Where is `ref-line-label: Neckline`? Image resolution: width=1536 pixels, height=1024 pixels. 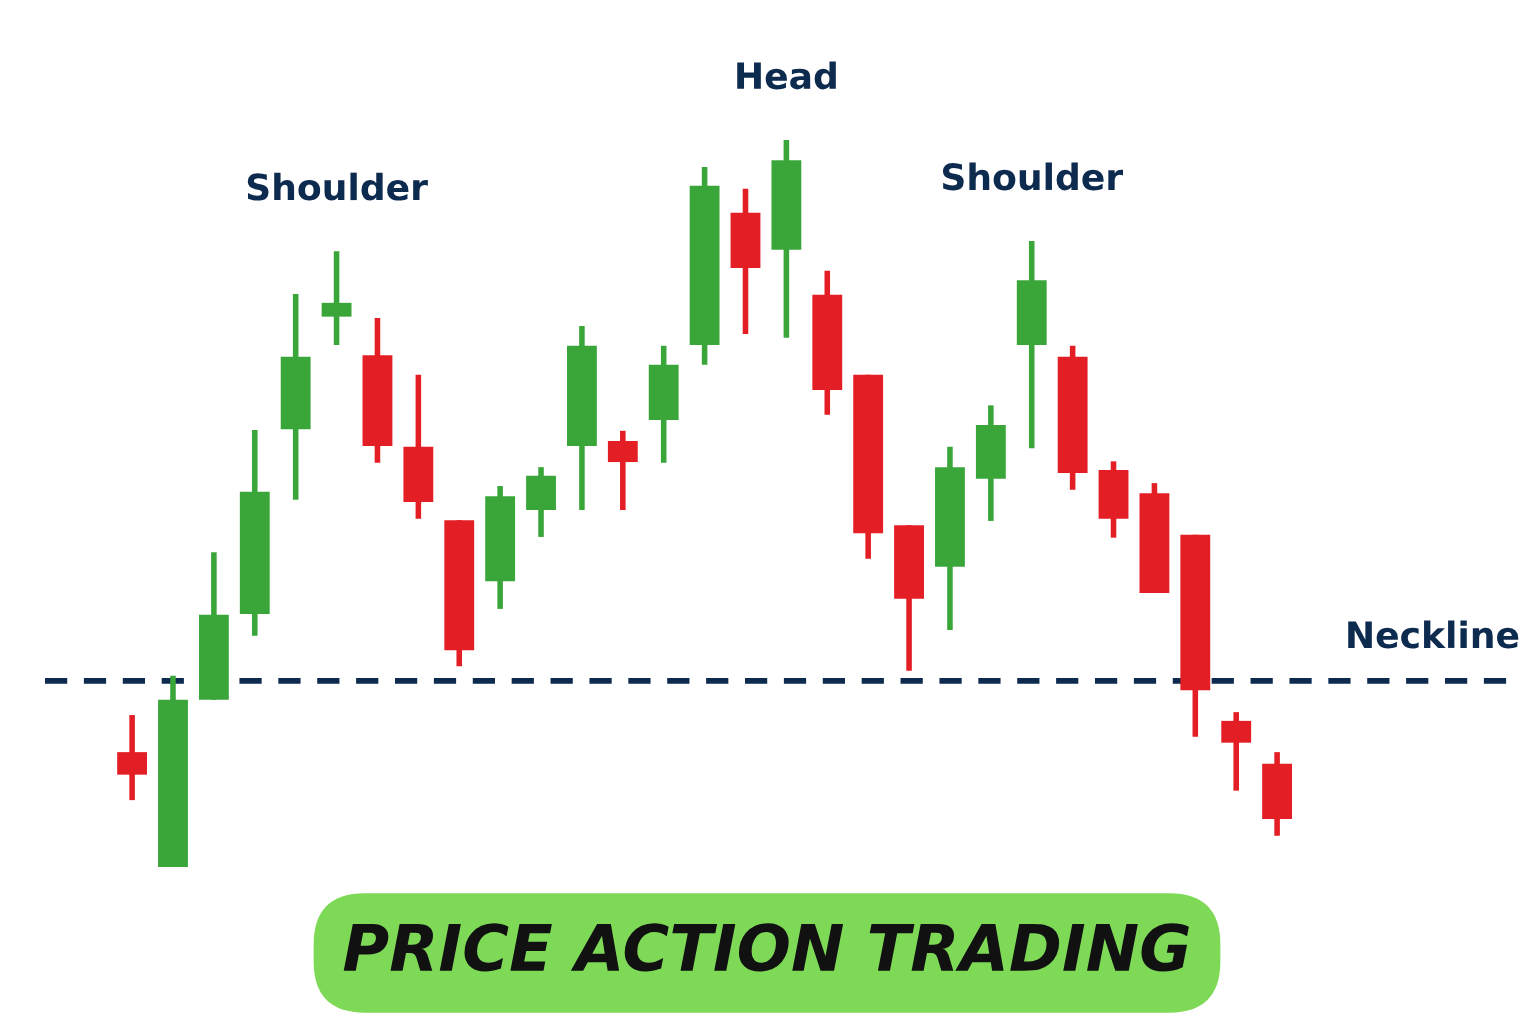 ref-line-label: Neckline is located at coordinates (1433, 634).